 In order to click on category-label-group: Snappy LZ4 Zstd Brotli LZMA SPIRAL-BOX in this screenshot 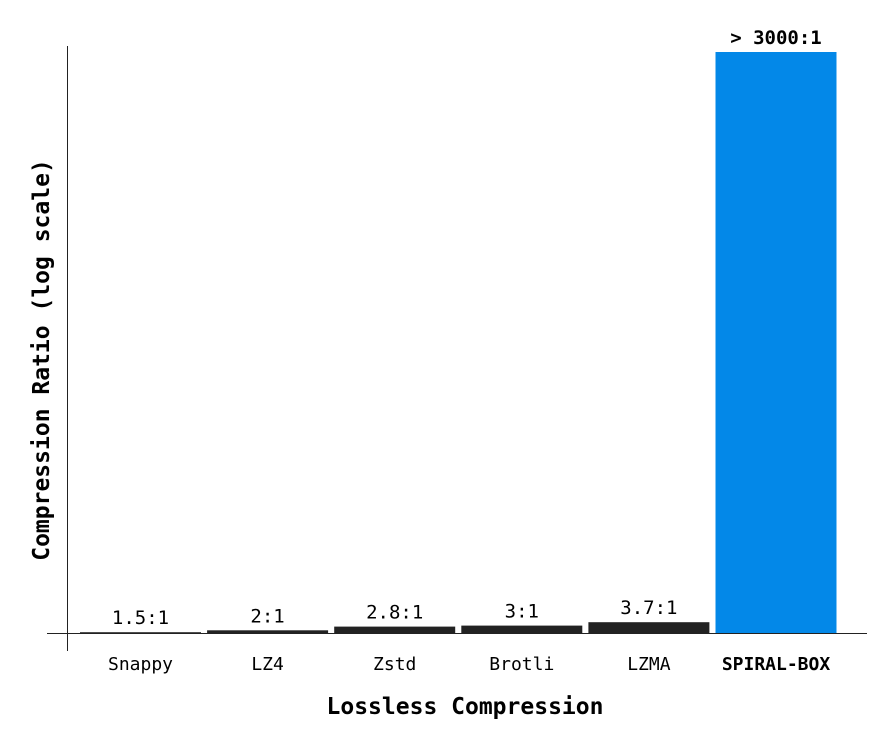, I will do `click(469, 664)`.